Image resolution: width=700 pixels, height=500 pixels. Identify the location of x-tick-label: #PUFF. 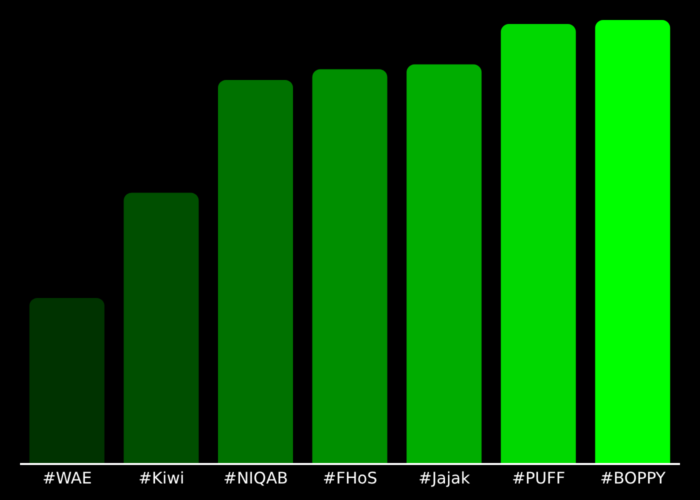
(539, 478).